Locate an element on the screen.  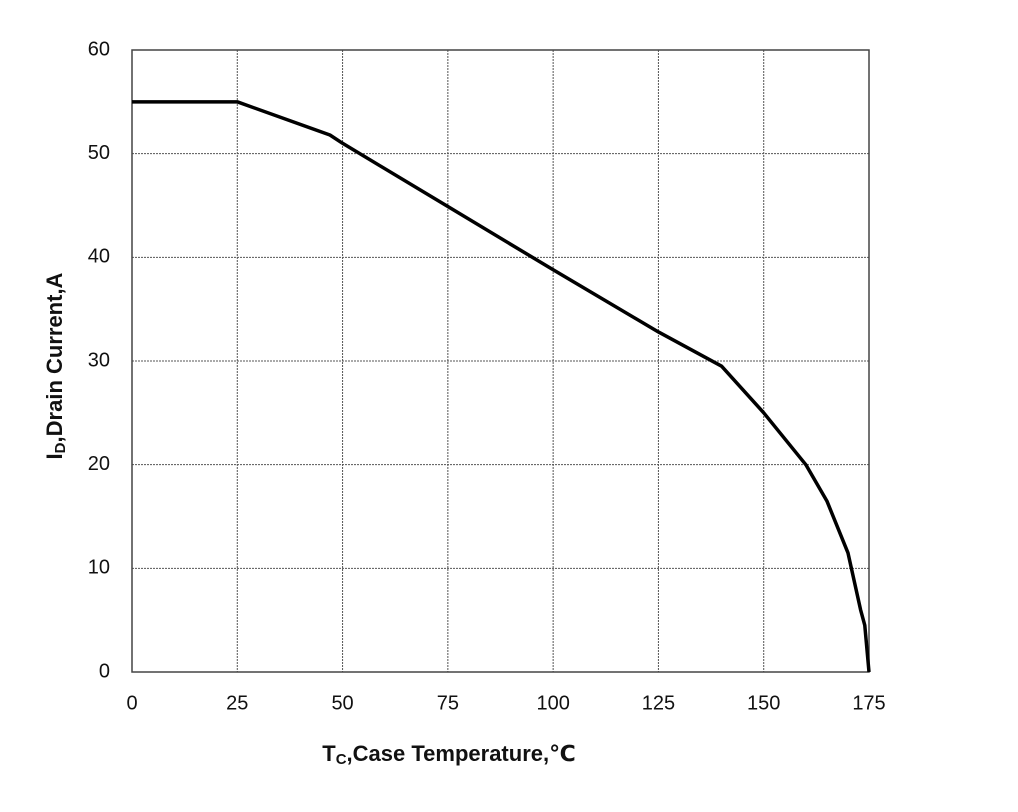
y-title-sub: D is located at coordinates (60, 447).